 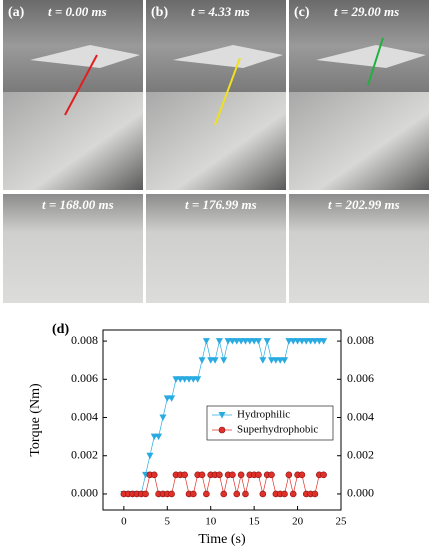 I want to click on x-tick-label: 20, so click(x=298, y=522).